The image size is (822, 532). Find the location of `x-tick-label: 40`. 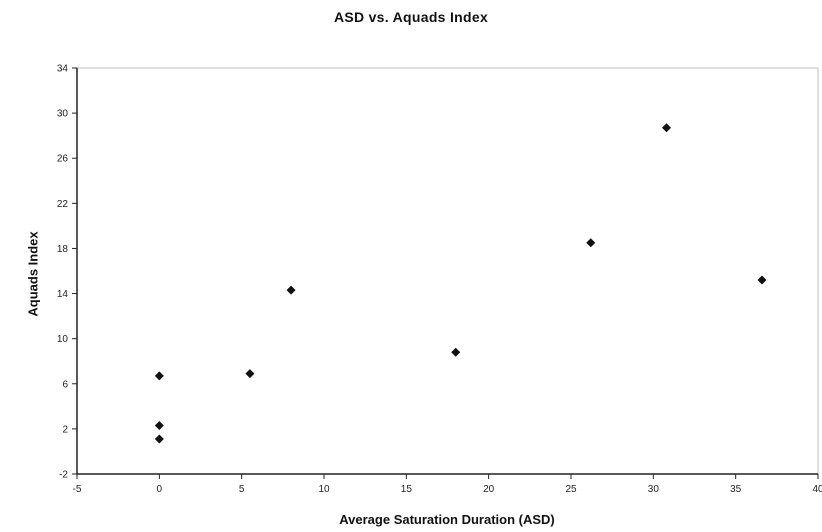

x-tick-label: 40 is located at coordinates (817, 489).